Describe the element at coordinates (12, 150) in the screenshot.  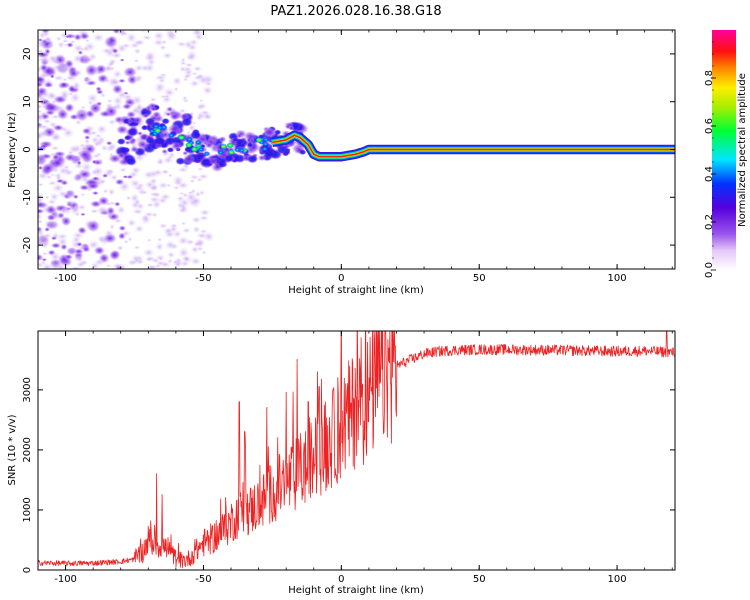
I see `spectrogram-y-axis-label: Frequency (Hz)` at that location.